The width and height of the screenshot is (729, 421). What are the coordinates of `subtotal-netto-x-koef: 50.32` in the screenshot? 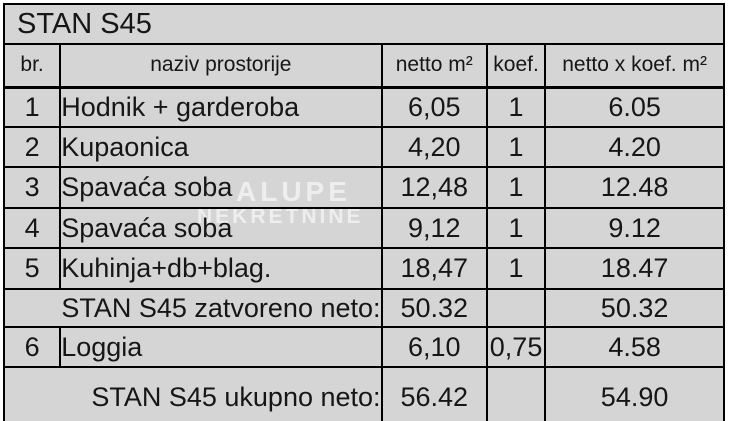 It's located at (634, 308).